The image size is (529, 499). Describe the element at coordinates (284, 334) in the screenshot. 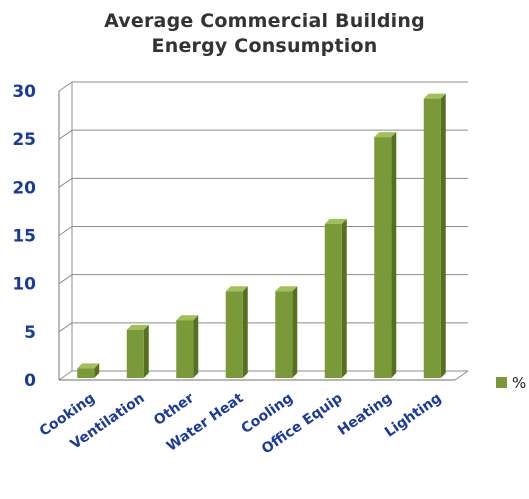

I see `bar-cooling` at that location.